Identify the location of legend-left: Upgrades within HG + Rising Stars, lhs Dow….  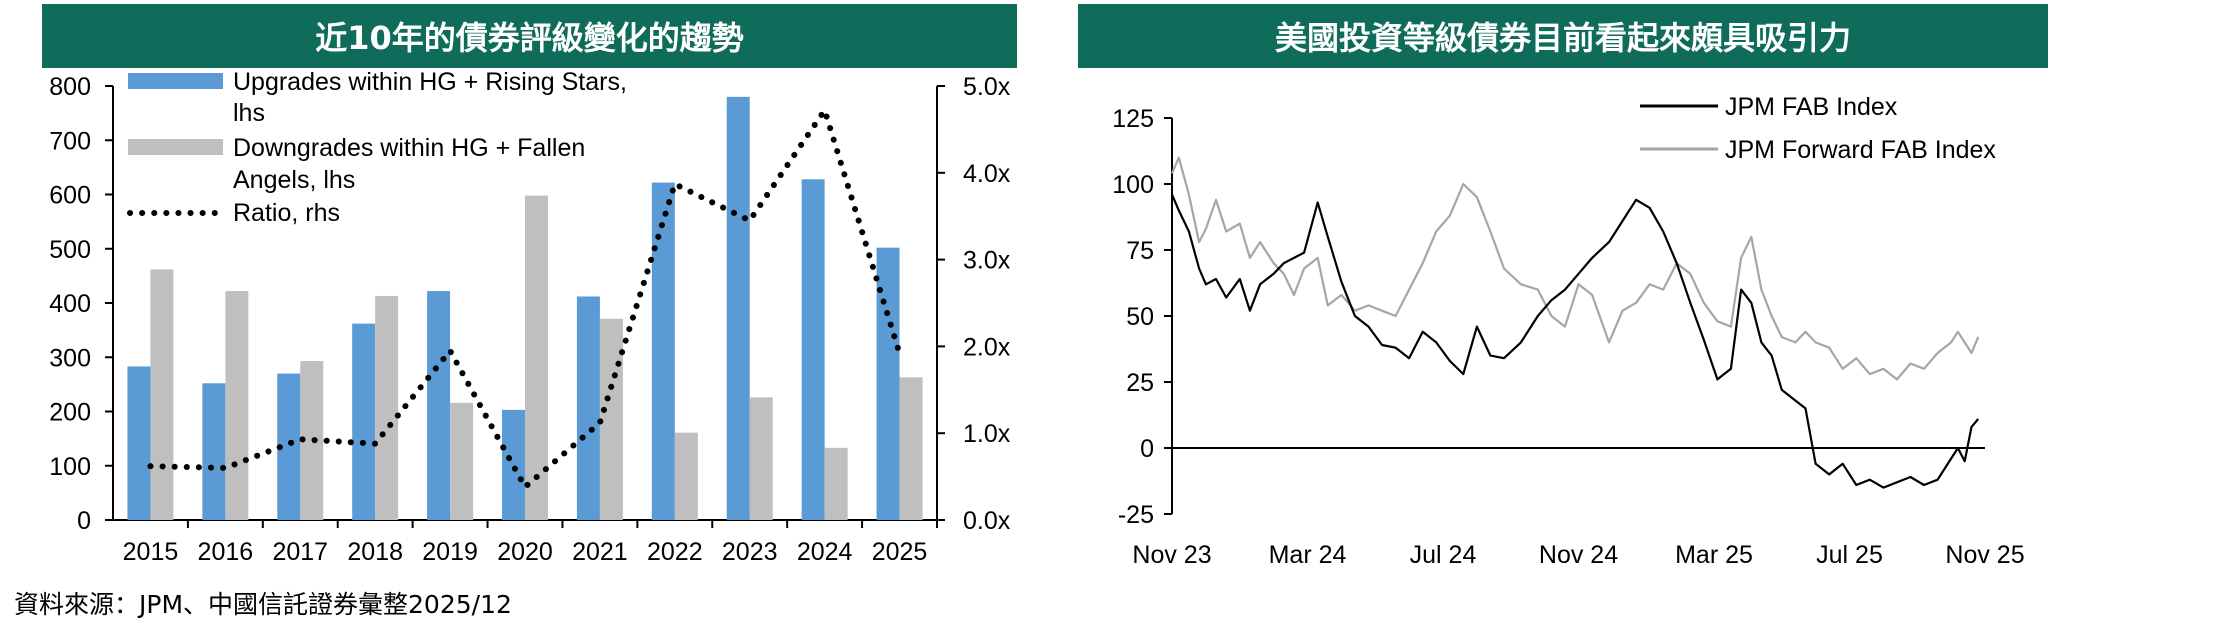
(377, 147).